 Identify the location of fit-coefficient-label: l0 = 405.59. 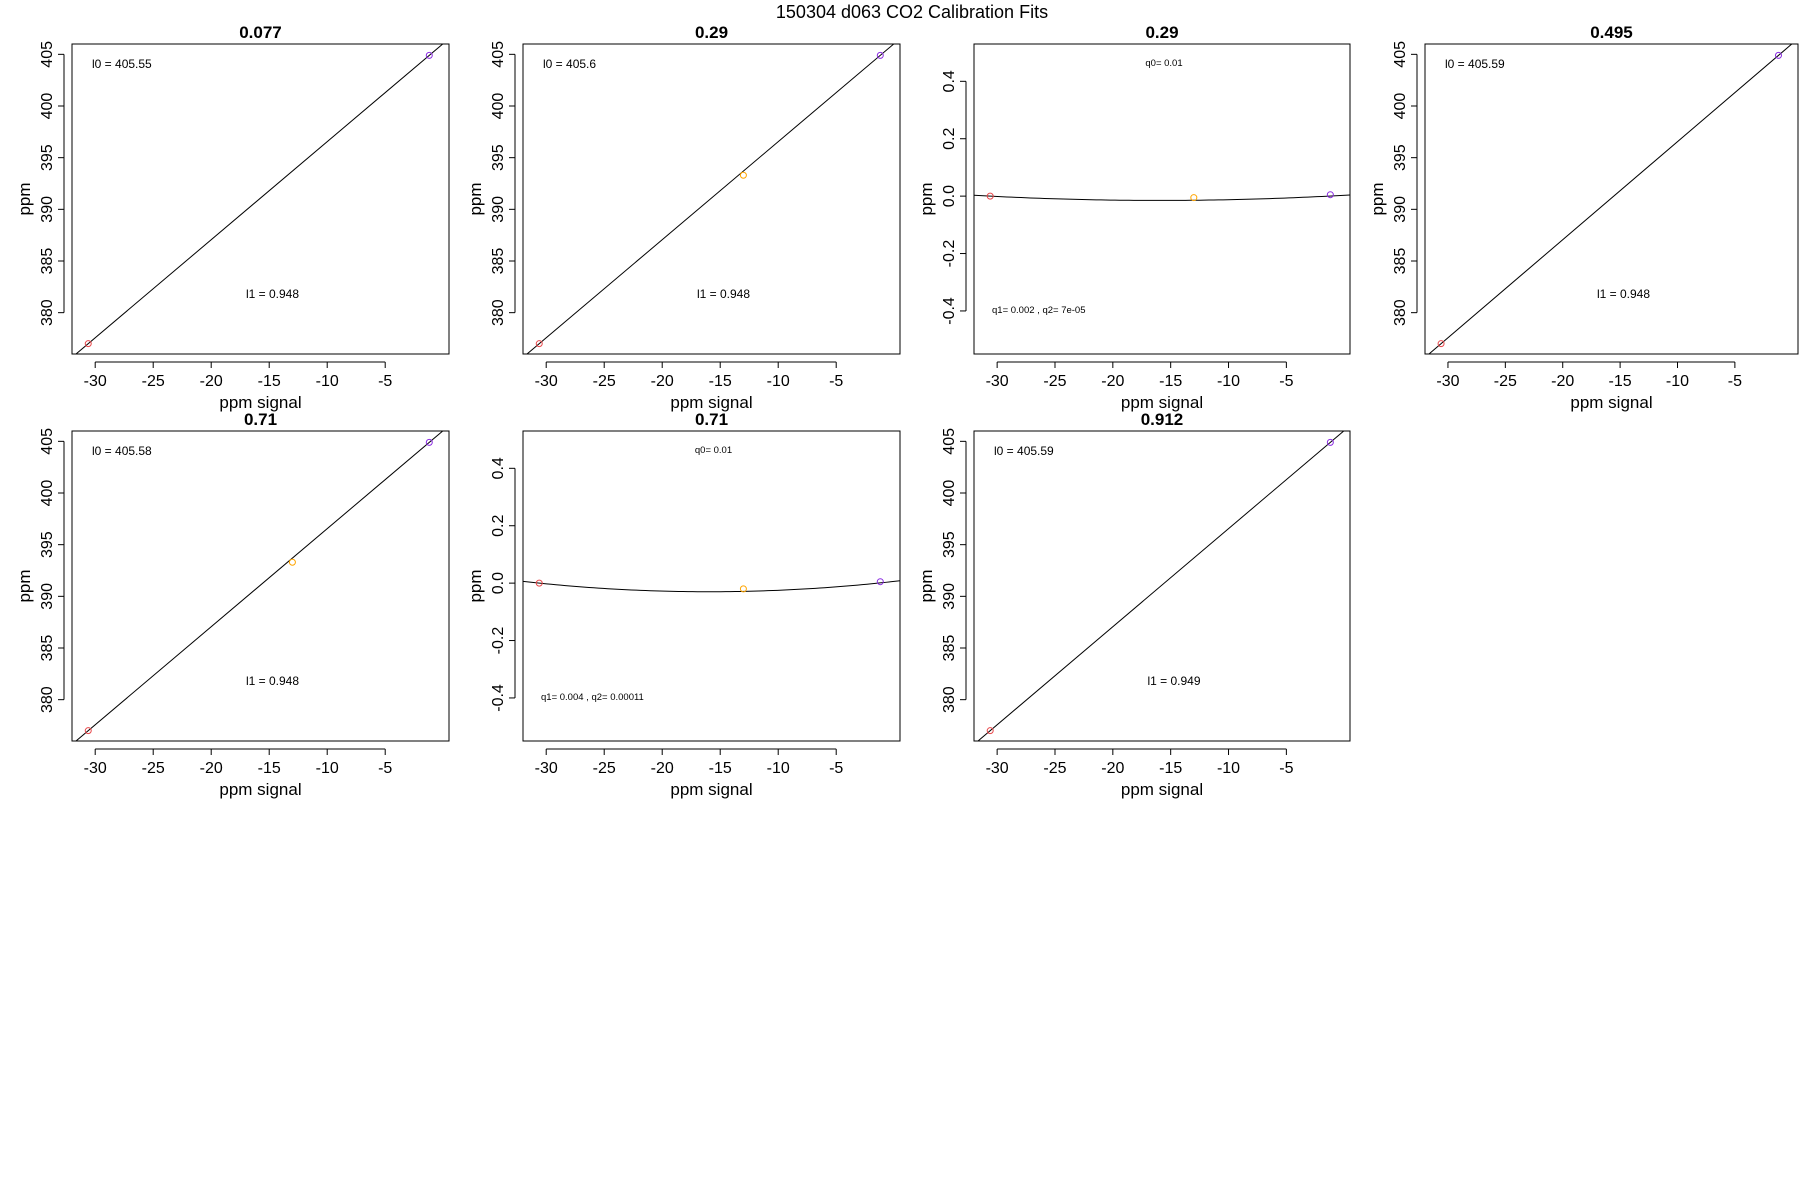
(1024, 451).